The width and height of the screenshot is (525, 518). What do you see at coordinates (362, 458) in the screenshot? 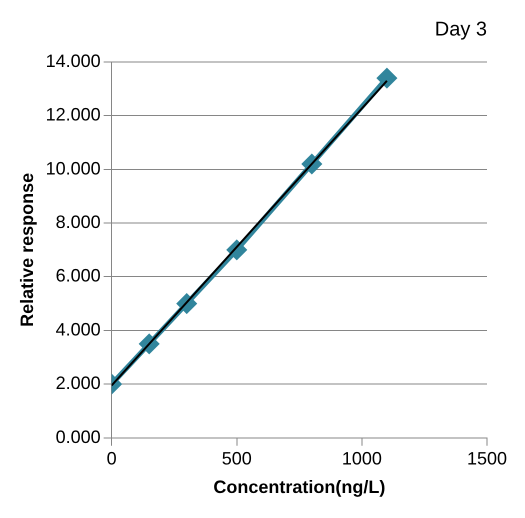
I see `x-tick-label: 1000` at bounding box center [362, 458].